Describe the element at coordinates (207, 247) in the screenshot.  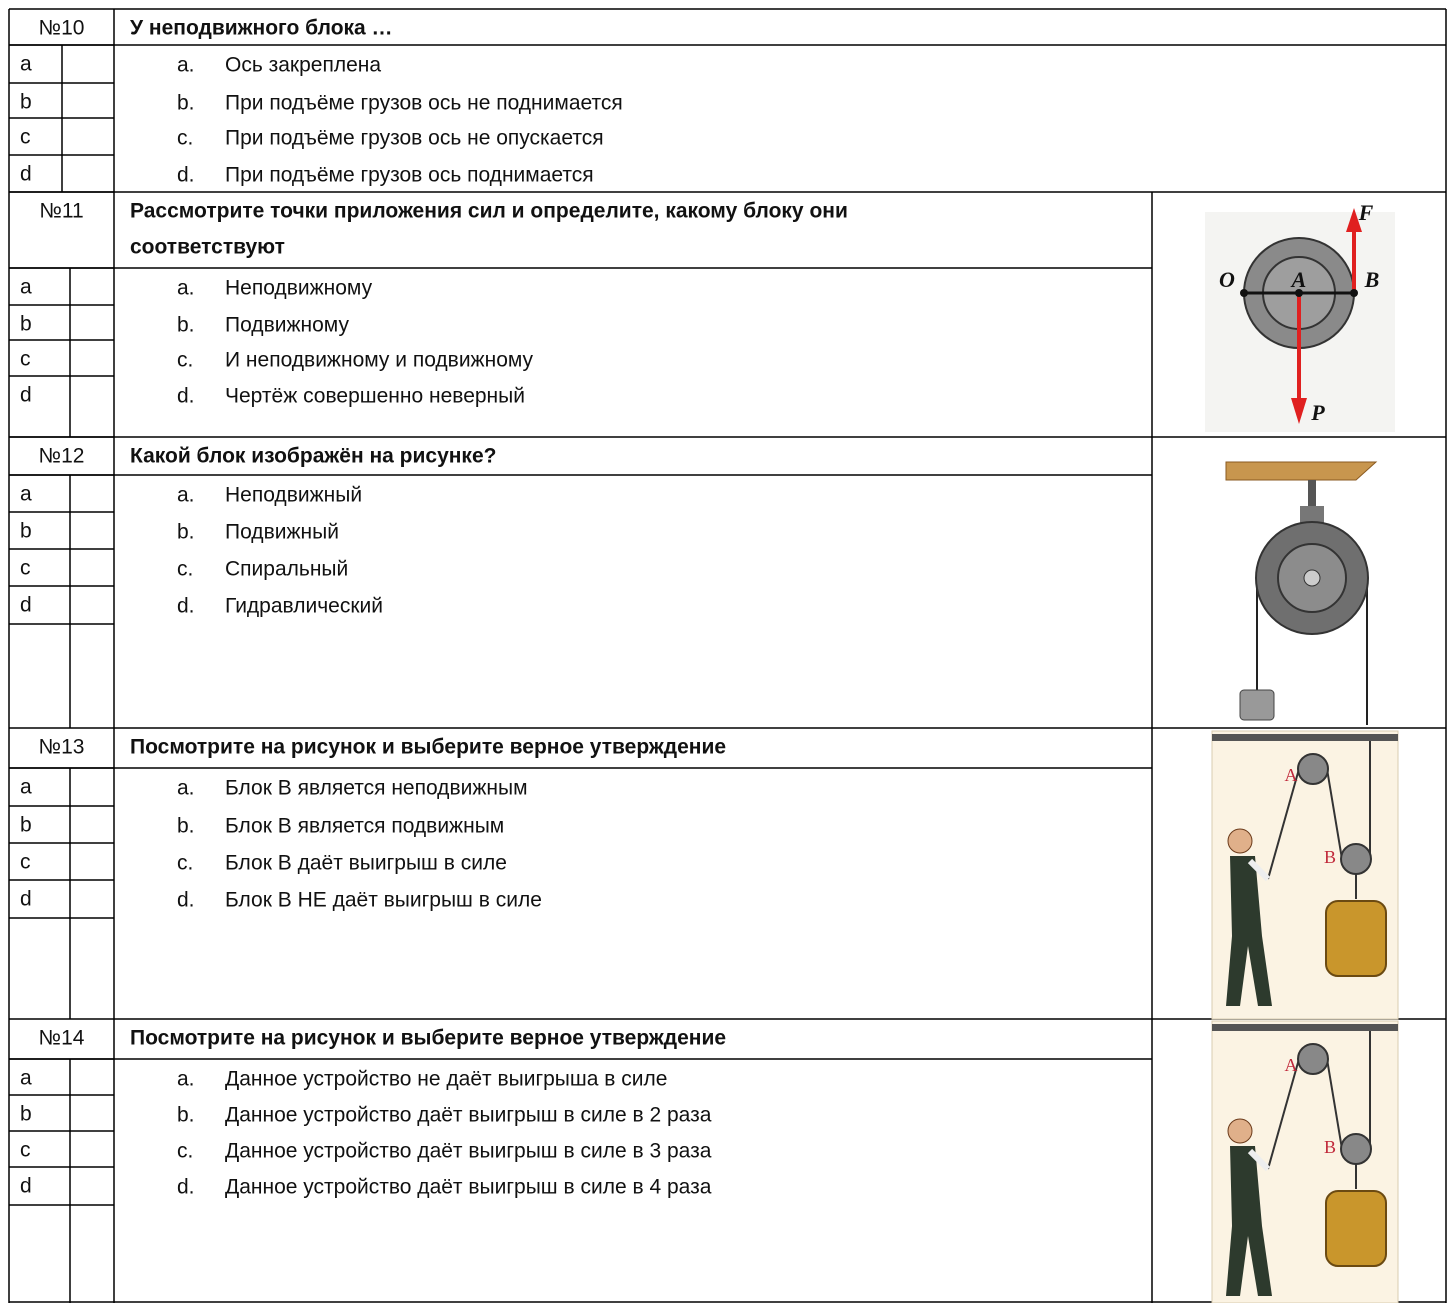
I see `question-text: соответствуют` at that location.